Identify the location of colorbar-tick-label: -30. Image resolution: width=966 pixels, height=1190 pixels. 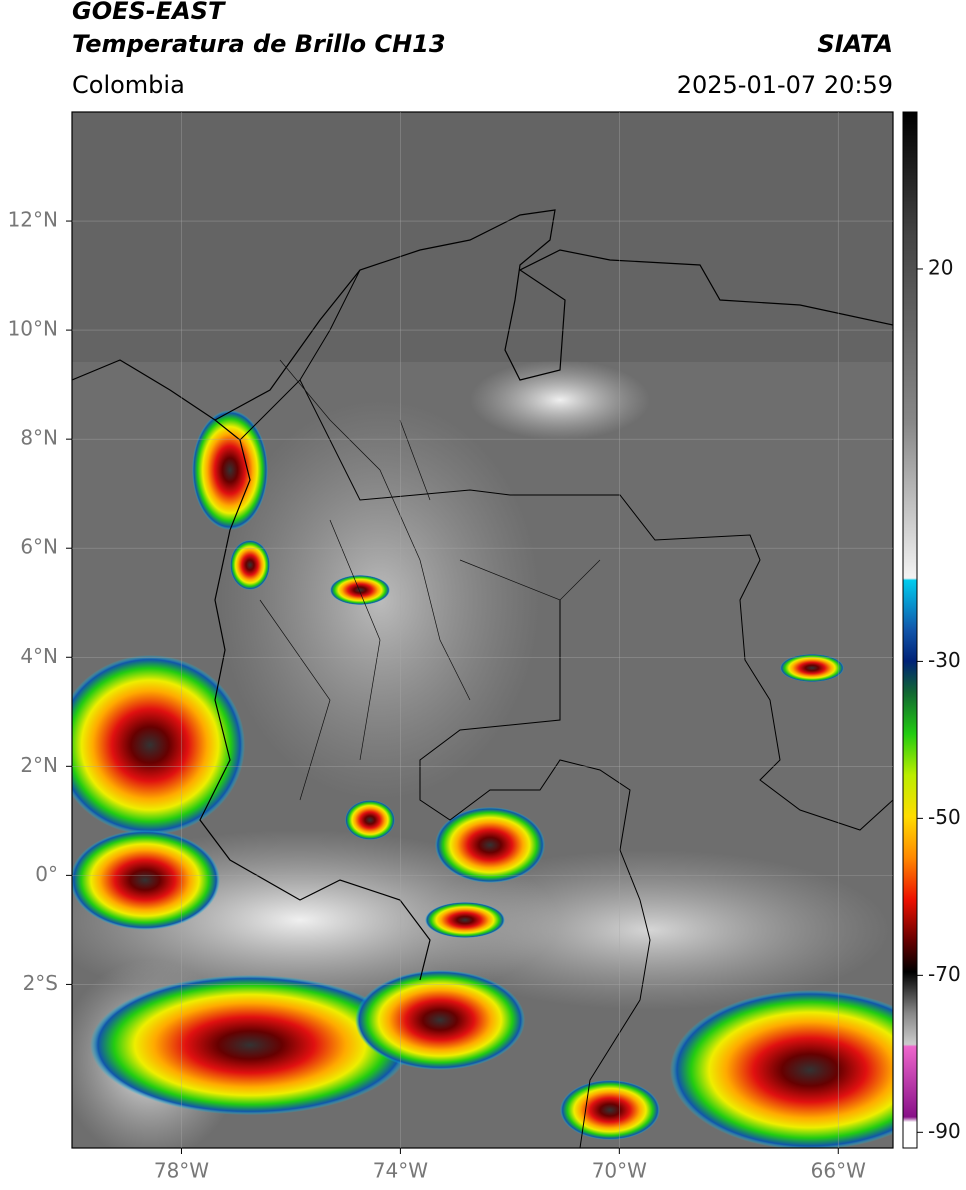
(944, 660).